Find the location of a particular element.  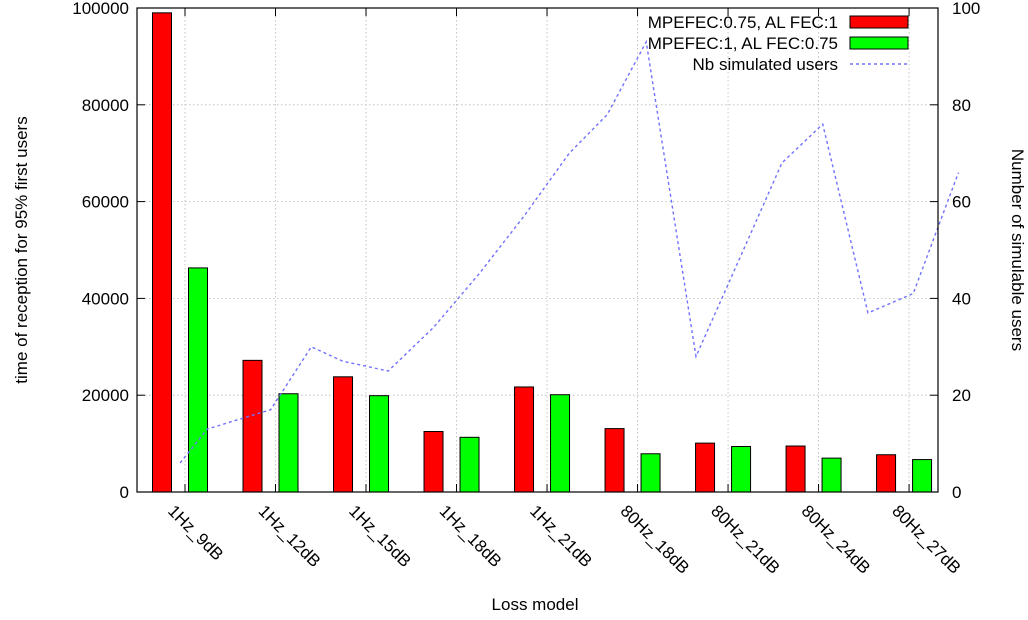

y-axis-label: time of reception for 95% first users is located at coordinates (21, 249).